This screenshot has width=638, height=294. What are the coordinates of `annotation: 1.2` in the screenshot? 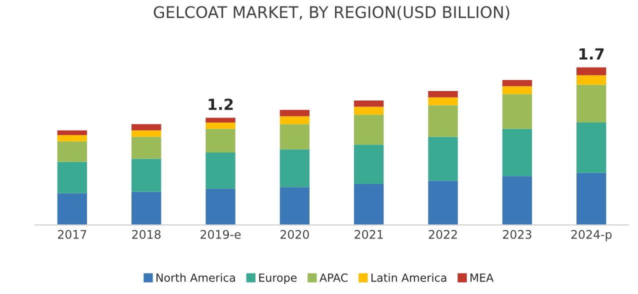 It's located at (220, 104).